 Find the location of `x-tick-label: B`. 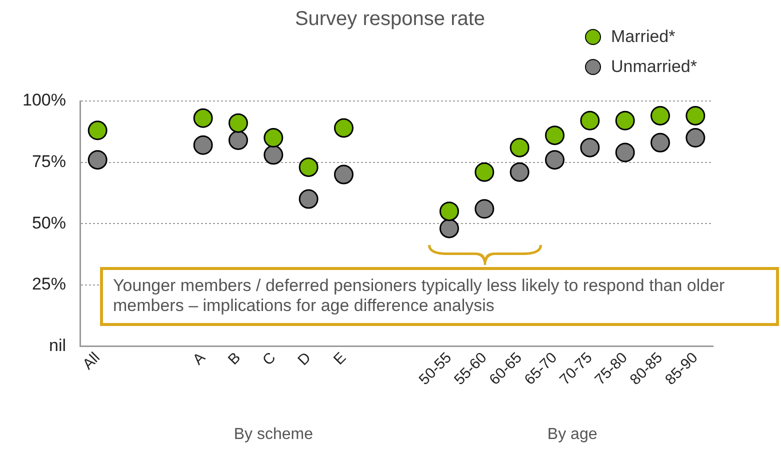

x-tick-label: B is located at coordinates (234, 358).